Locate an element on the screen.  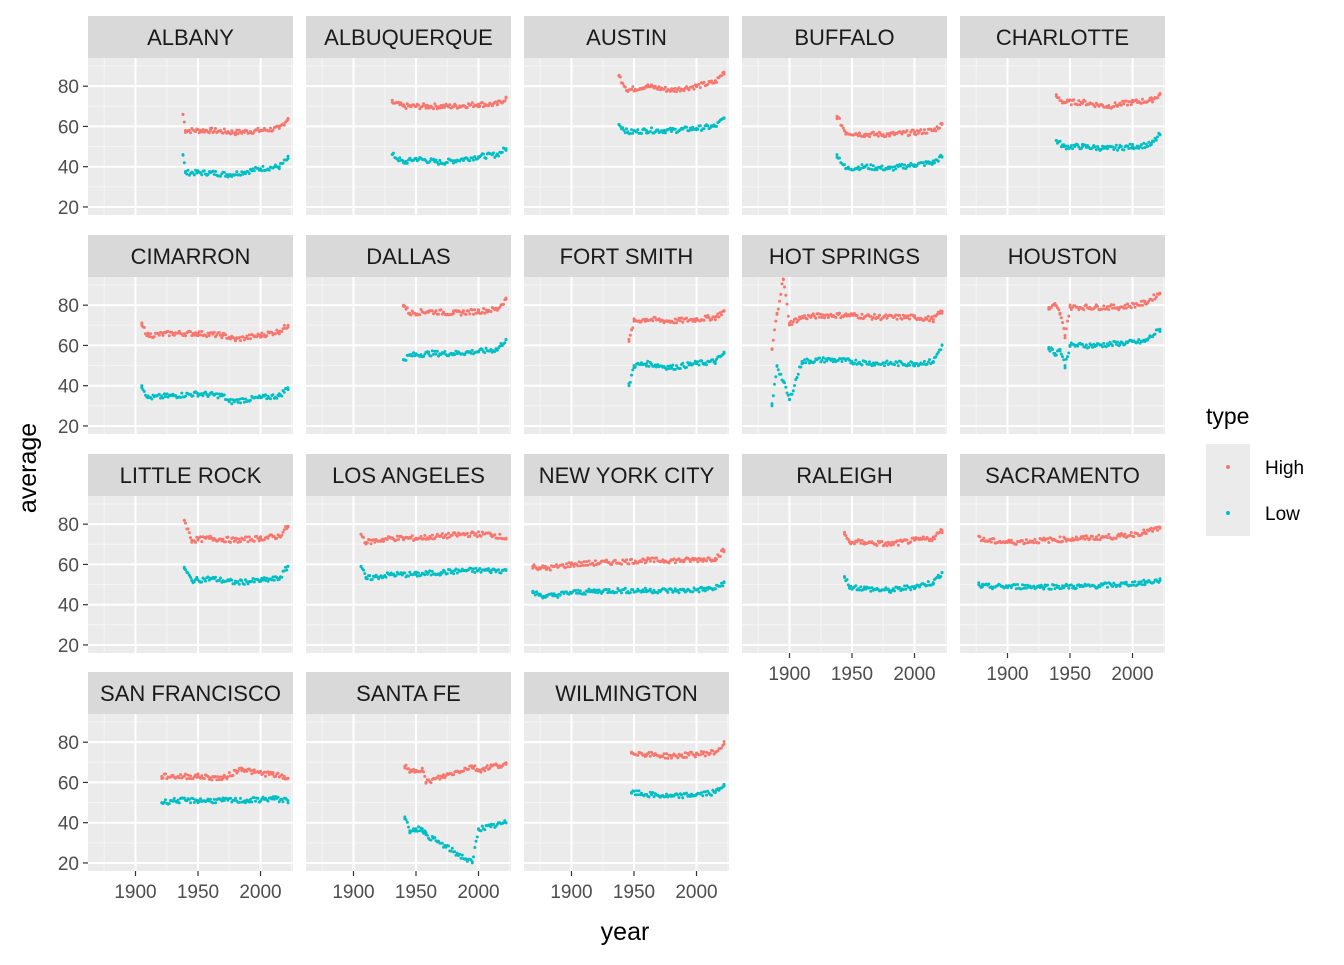
facet-strip-label: HOUSTON is located at coordinates (1063, 256).